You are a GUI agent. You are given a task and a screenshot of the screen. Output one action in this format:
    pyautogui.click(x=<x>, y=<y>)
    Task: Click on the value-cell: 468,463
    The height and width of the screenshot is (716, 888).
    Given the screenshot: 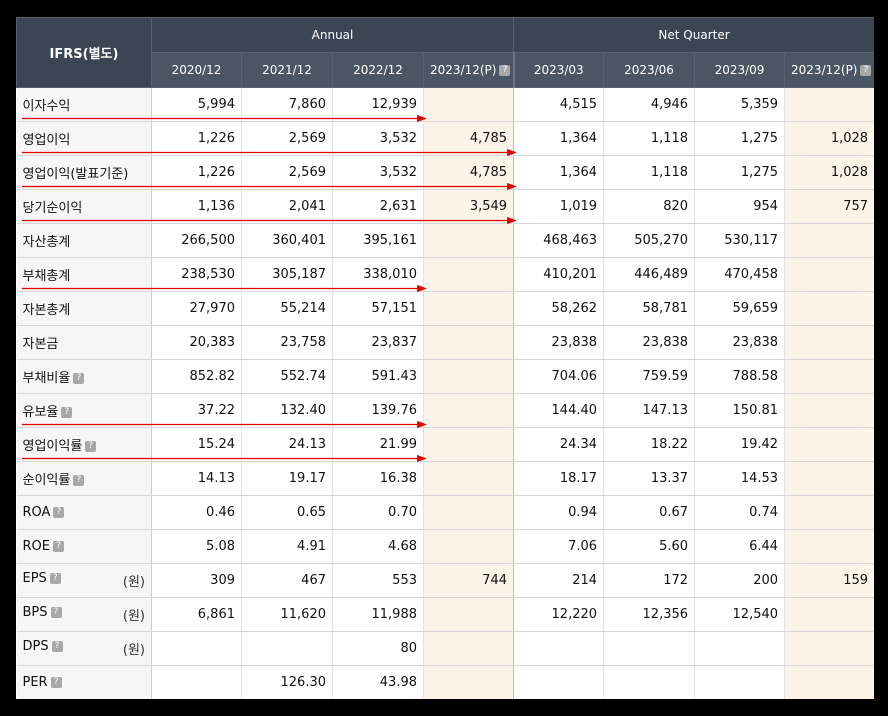 What is the action you would take?
    pyautogui.click(x=559, y=240)
    